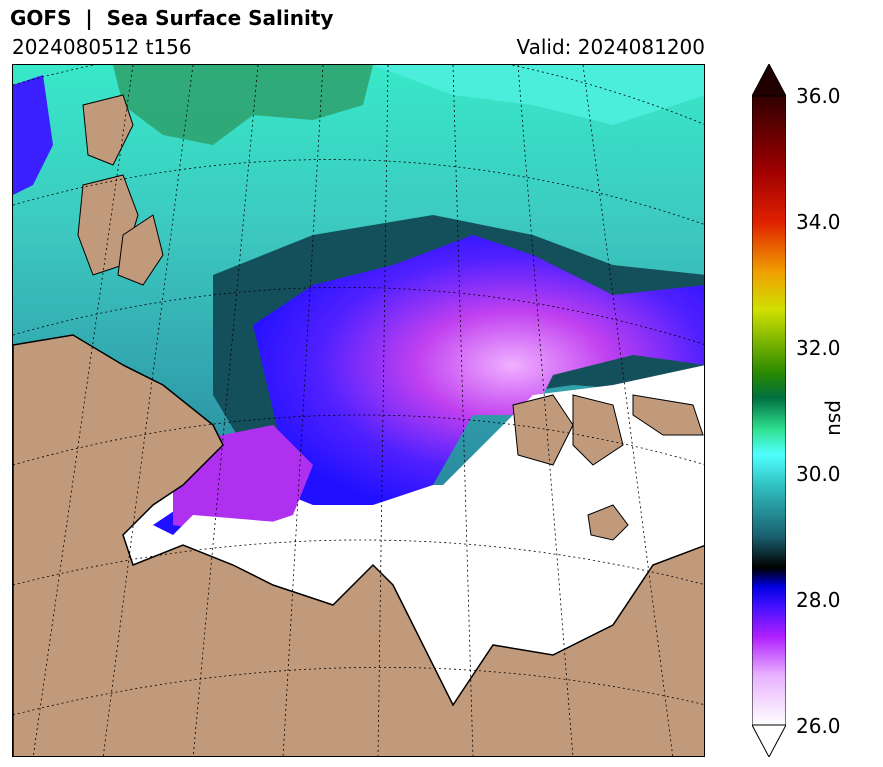 This screenshot has height=767, width=883. What do you see at coordinates (33, 135) in the screenshot?
I see `west-fresh-strip` at bounding box center [33, 135].